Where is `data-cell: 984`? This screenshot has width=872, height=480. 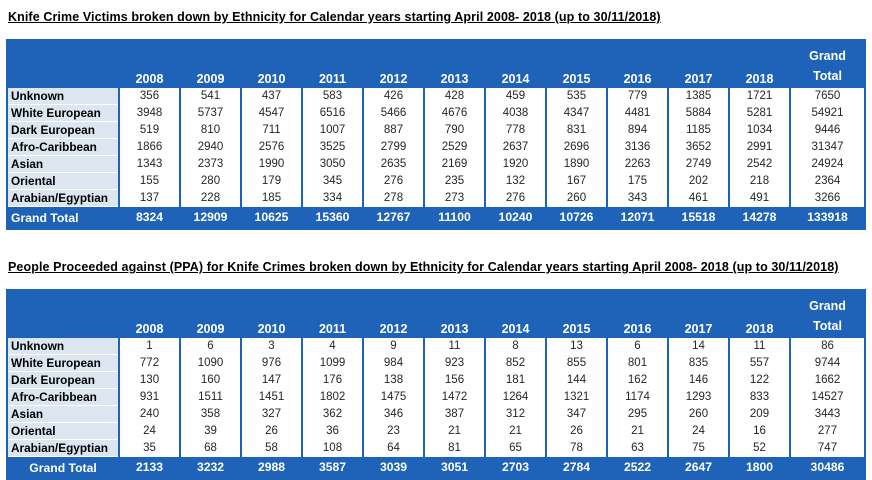 data-cell: 984 is located at coordinates (393, 363).